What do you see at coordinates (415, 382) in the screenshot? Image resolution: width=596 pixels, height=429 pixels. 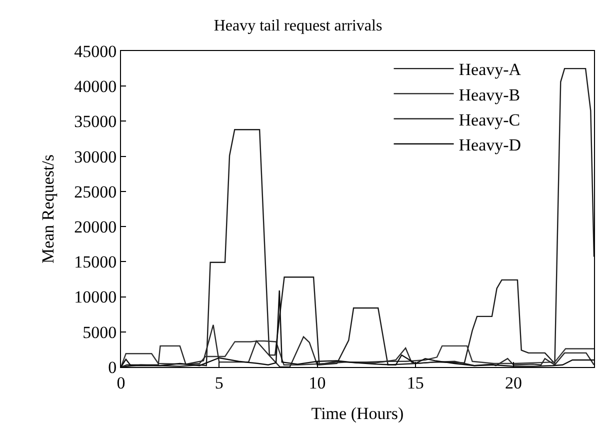 I see `x-tick-label: 15` at bounding box center [415, 382].